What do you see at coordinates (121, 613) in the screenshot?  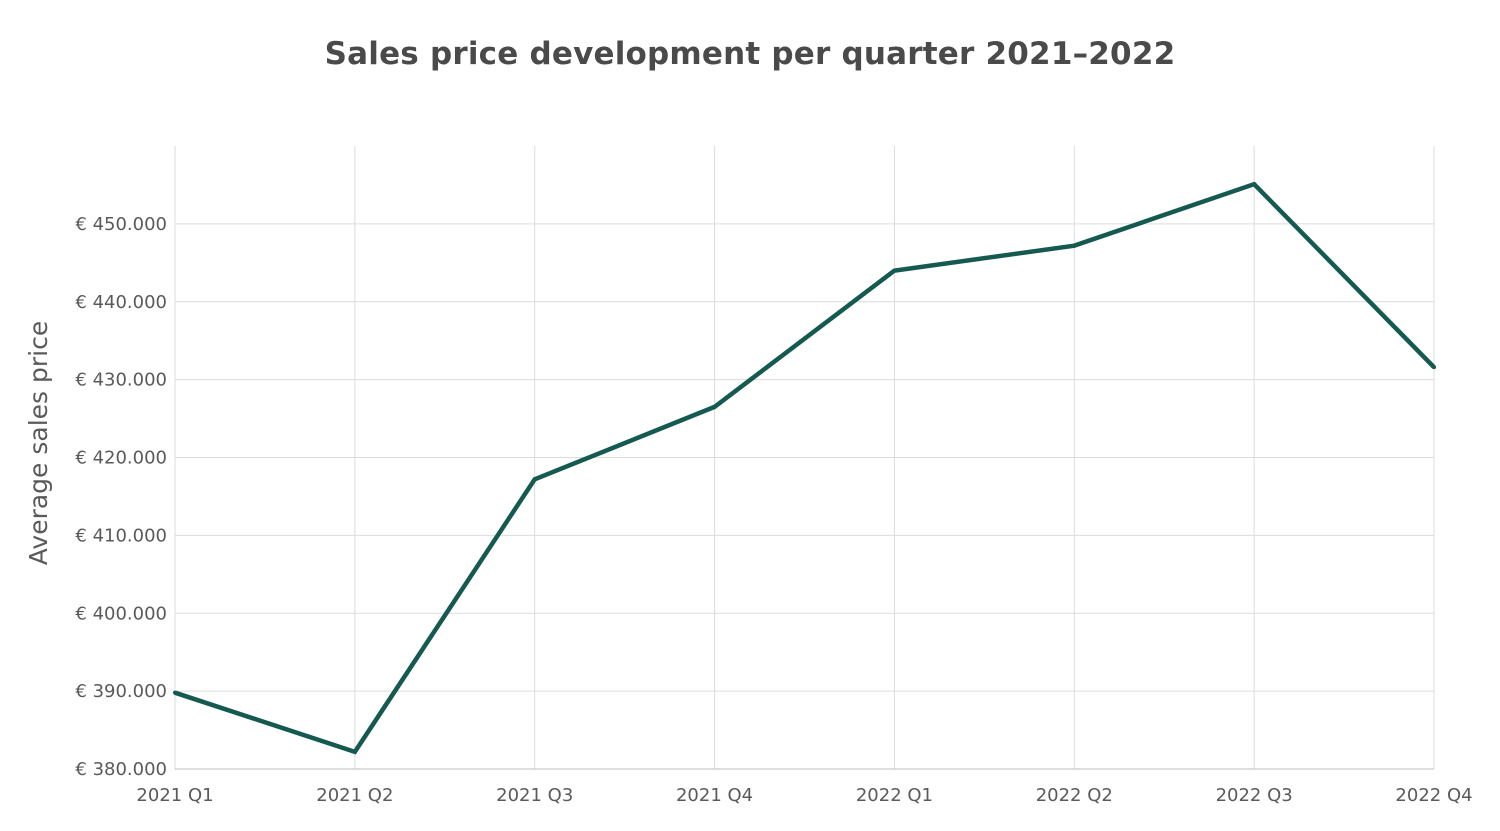 I see `y-tick-label: € 400.000` at bounding box center [121, 613].